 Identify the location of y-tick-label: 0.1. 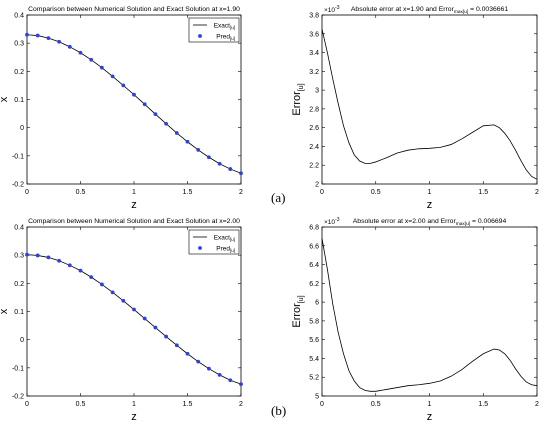
(19, 100).